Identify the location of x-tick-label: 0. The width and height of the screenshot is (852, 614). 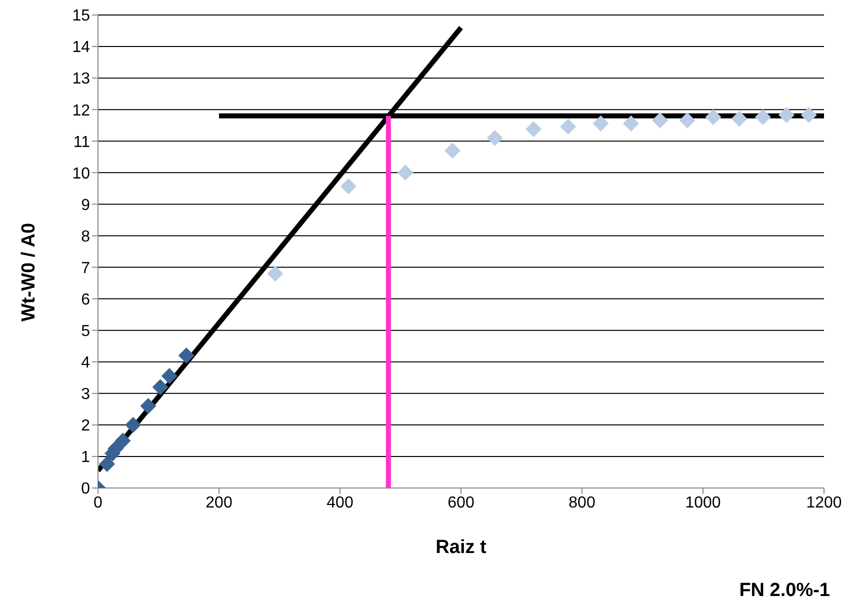
(98, 503).